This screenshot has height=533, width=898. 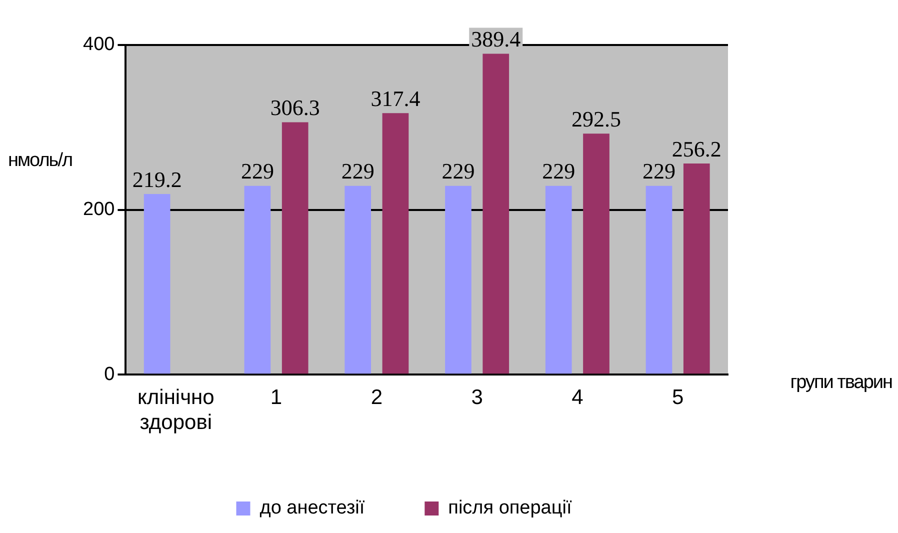 What do you see at coordinates (496, 39) in the screenshot?
I see `data-label: 389.4` at bounding box center [496, 39].